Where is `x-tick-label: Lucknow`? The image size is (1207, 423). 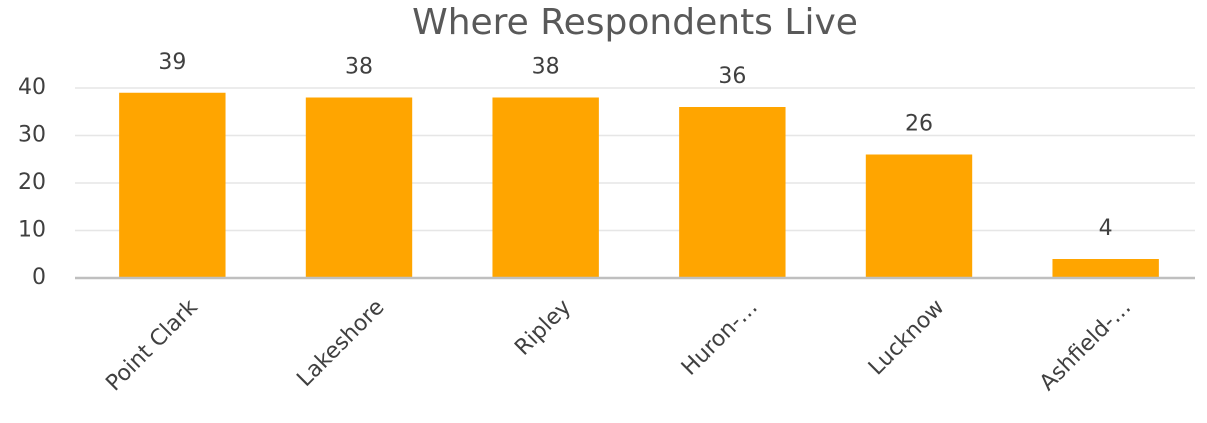 x-tick-label: Lucknow is located at coordinates (907, 338).